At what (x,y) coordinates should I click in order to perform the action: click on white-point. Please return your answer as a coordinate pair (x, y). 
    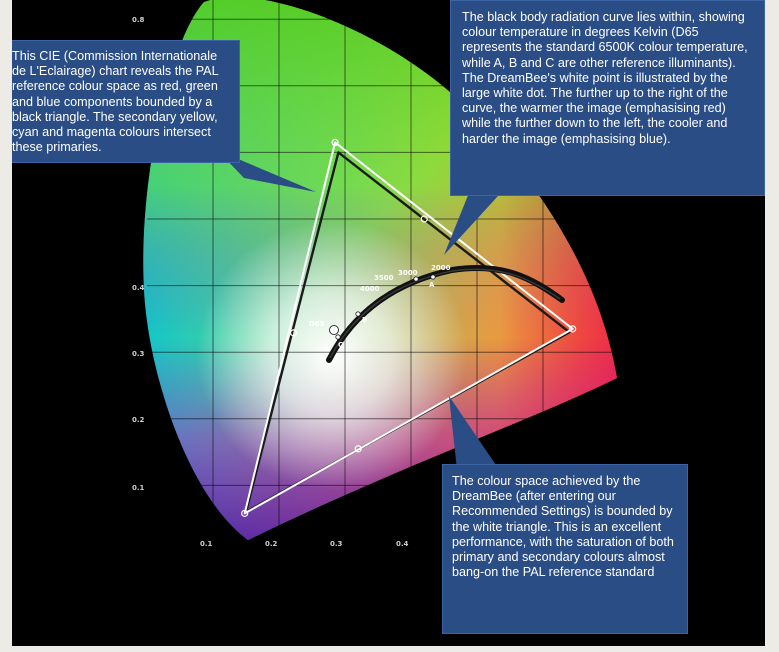
    Looking at the image, I should click on (334, 330).